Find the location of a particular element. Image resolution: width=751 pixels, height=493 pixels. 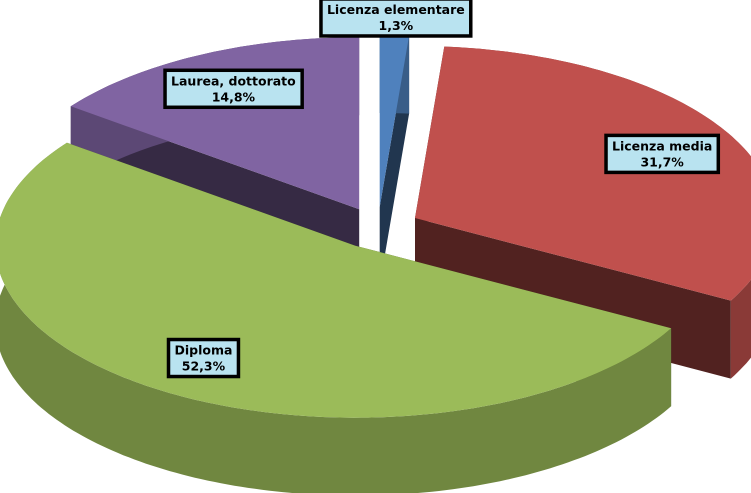

label-value: 1,3% is located at coordinates (396, 25).